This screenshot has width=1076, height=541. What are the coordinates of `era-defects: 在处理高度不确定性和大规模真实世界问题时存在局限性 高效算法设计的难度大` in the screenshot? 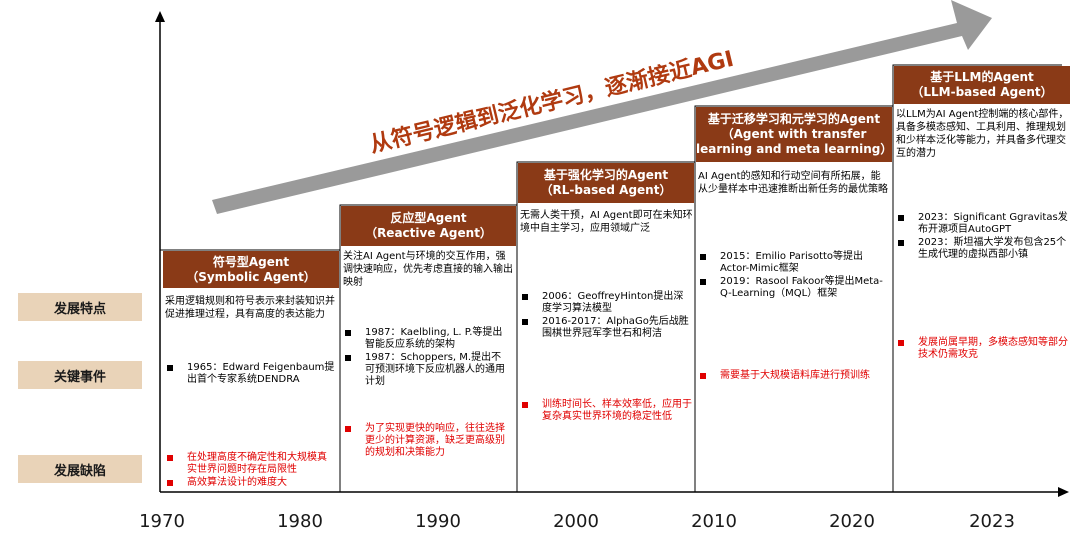 It's located at (250, 471).